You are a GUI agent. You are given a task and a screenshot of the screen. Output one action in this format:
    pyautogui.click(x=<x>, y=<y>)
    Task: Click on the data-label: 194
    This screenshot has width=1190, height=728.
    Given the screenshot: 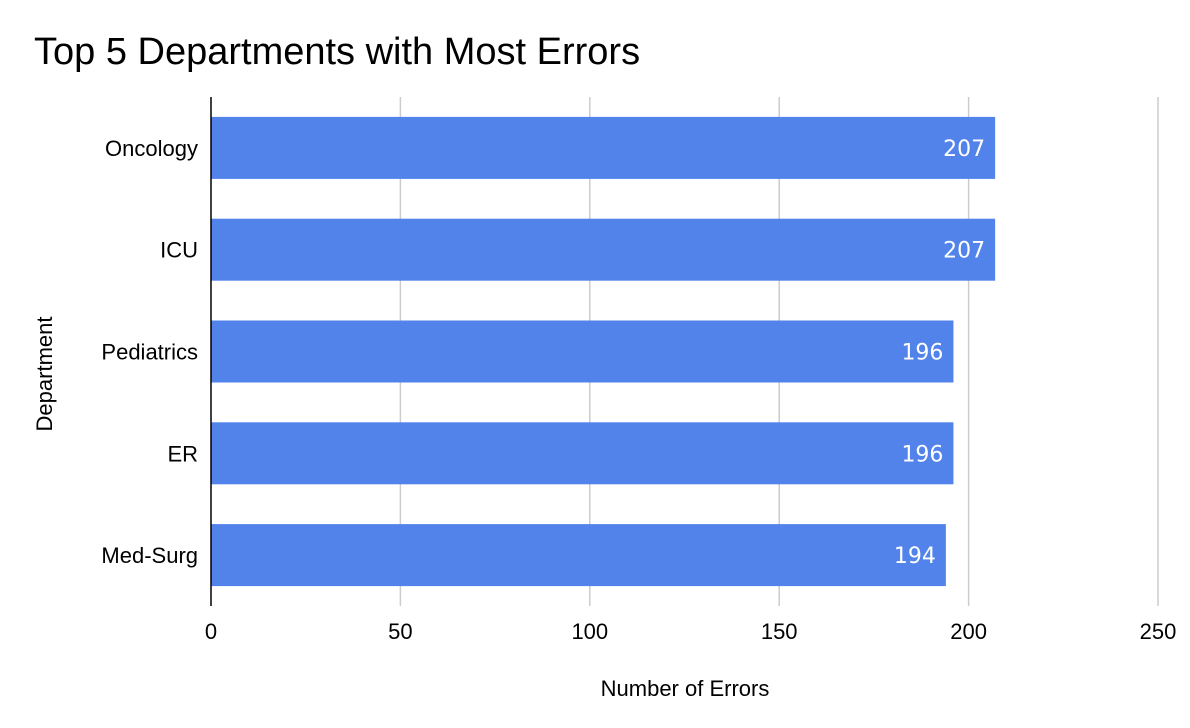 What is the action you would take?
    pyautogui.click(x=915, y=556)
    